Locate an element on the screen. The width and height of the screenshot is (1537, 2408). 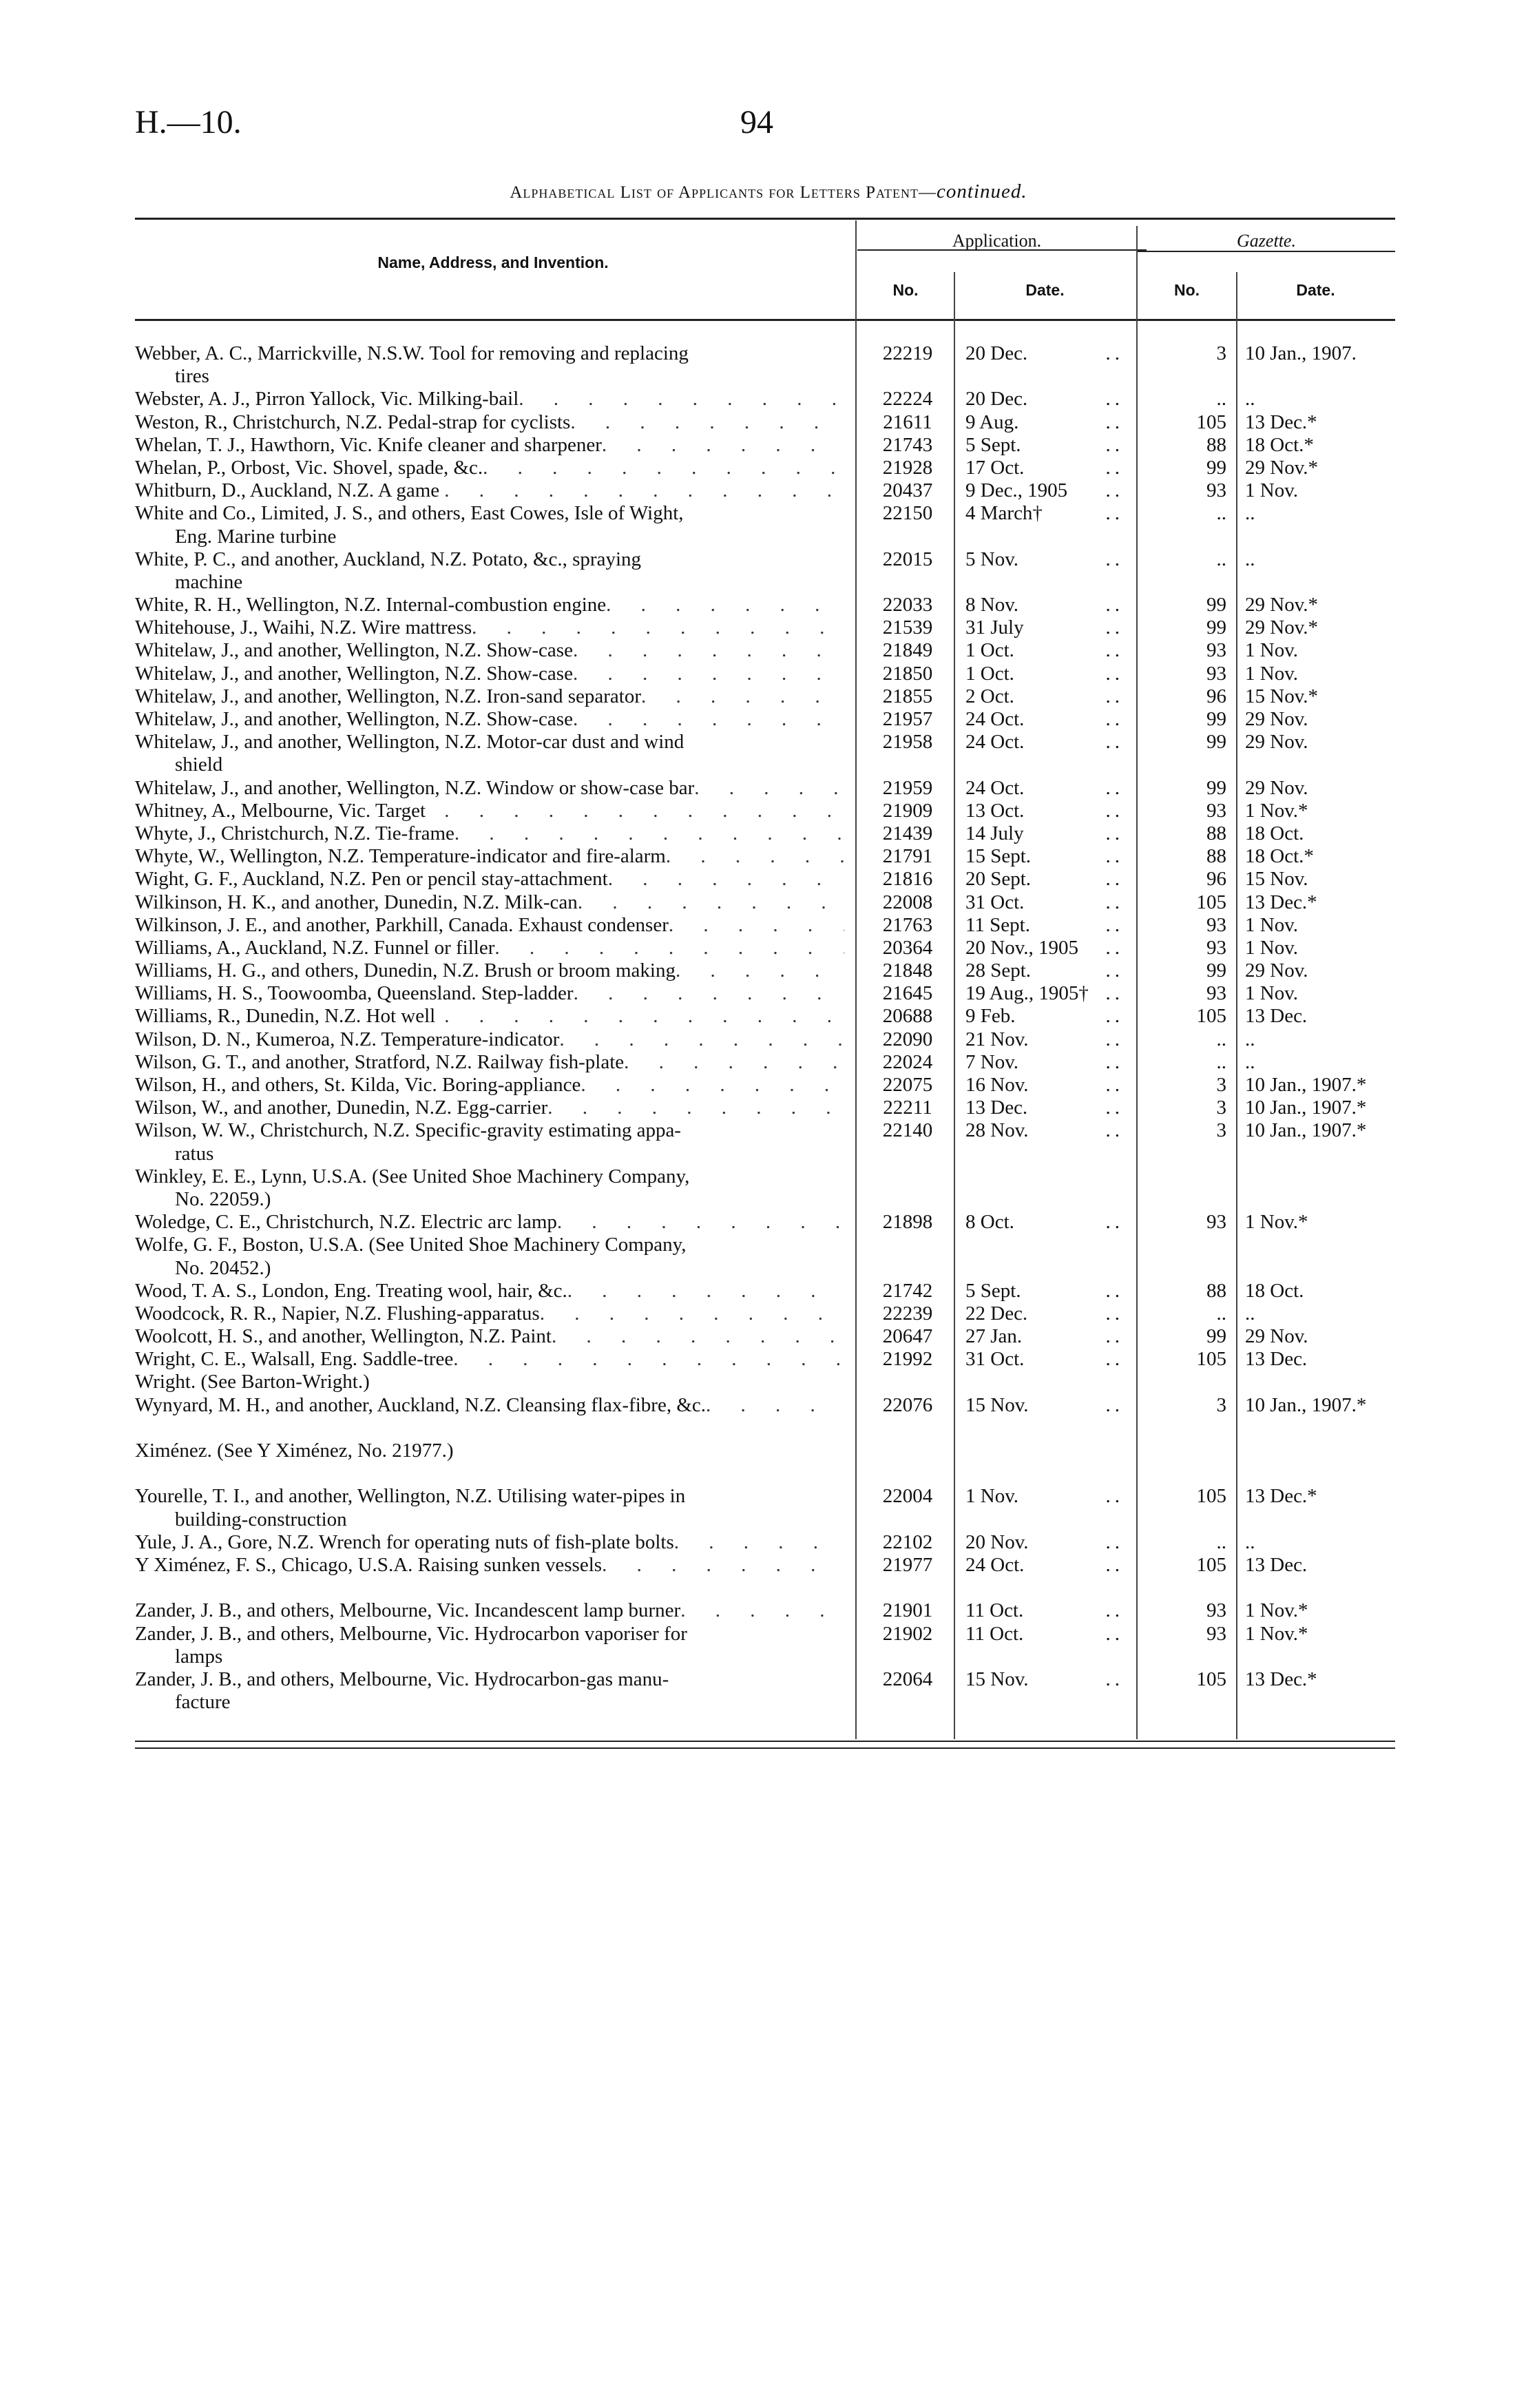
application-date: 4 March†.. is located at coordinates (1048, 513).